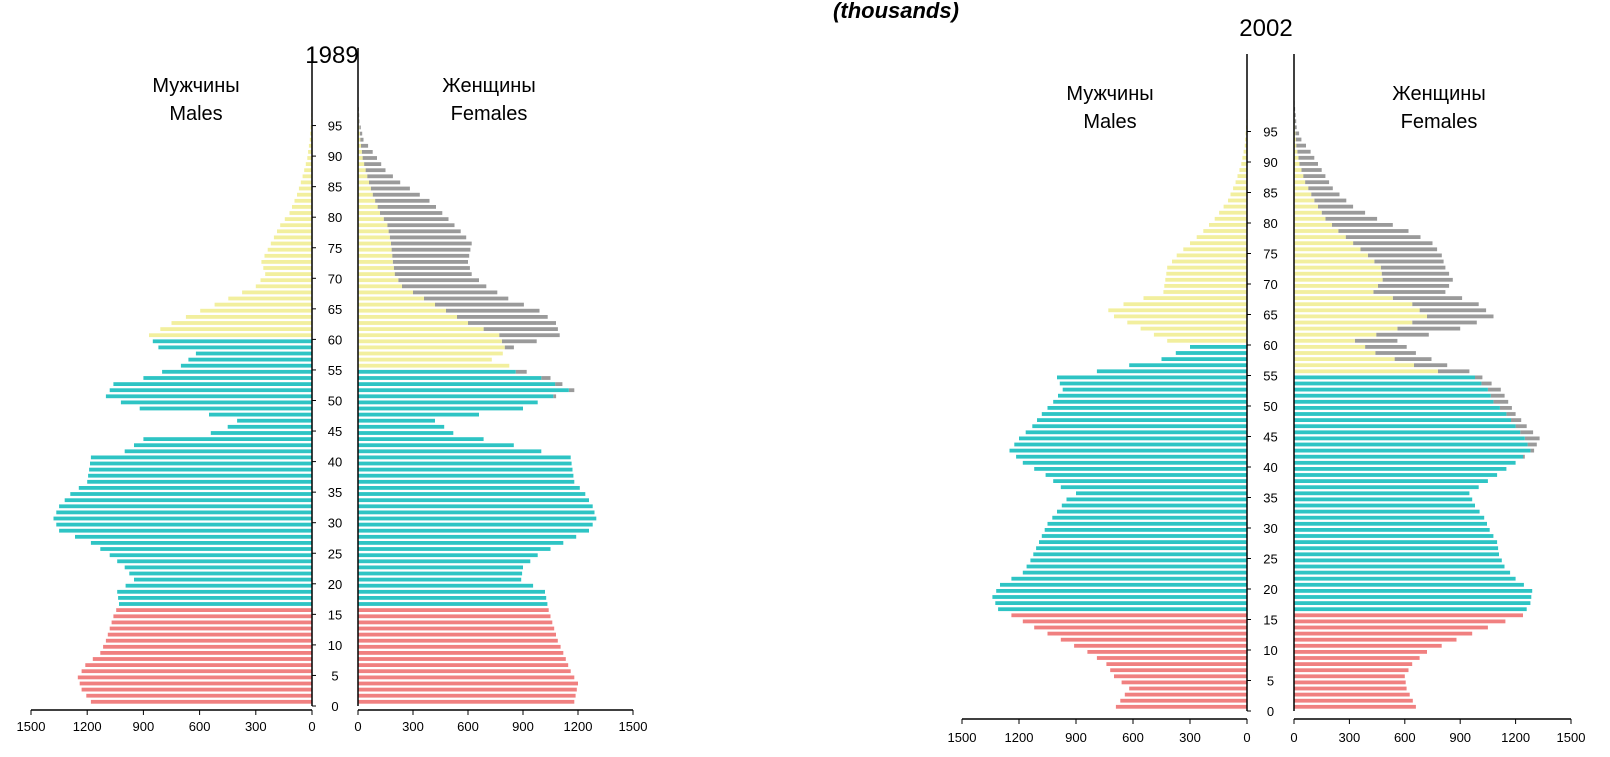  Describe the element at coordinates (1571, 737) in the screenshot. I see `female-x-tick-label: 1500` at that location.